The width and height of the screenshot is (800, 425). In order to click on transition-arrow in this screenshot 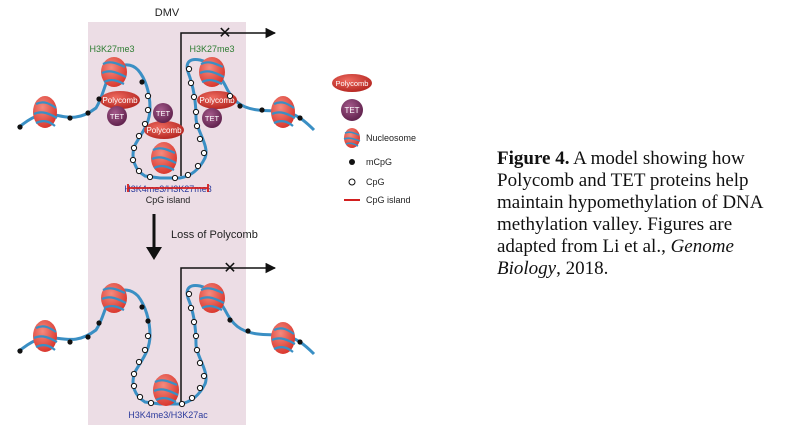, I will do `click(154, 237)`.